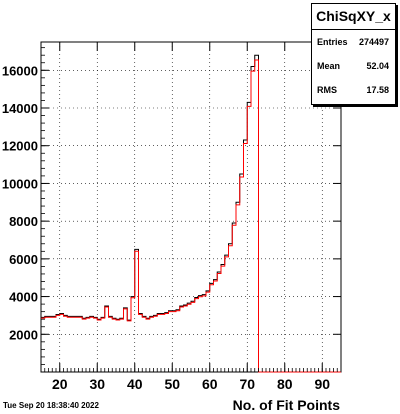 The image size is (400, 414). I want to click on x-tick-label: 30, so click(97, 384).